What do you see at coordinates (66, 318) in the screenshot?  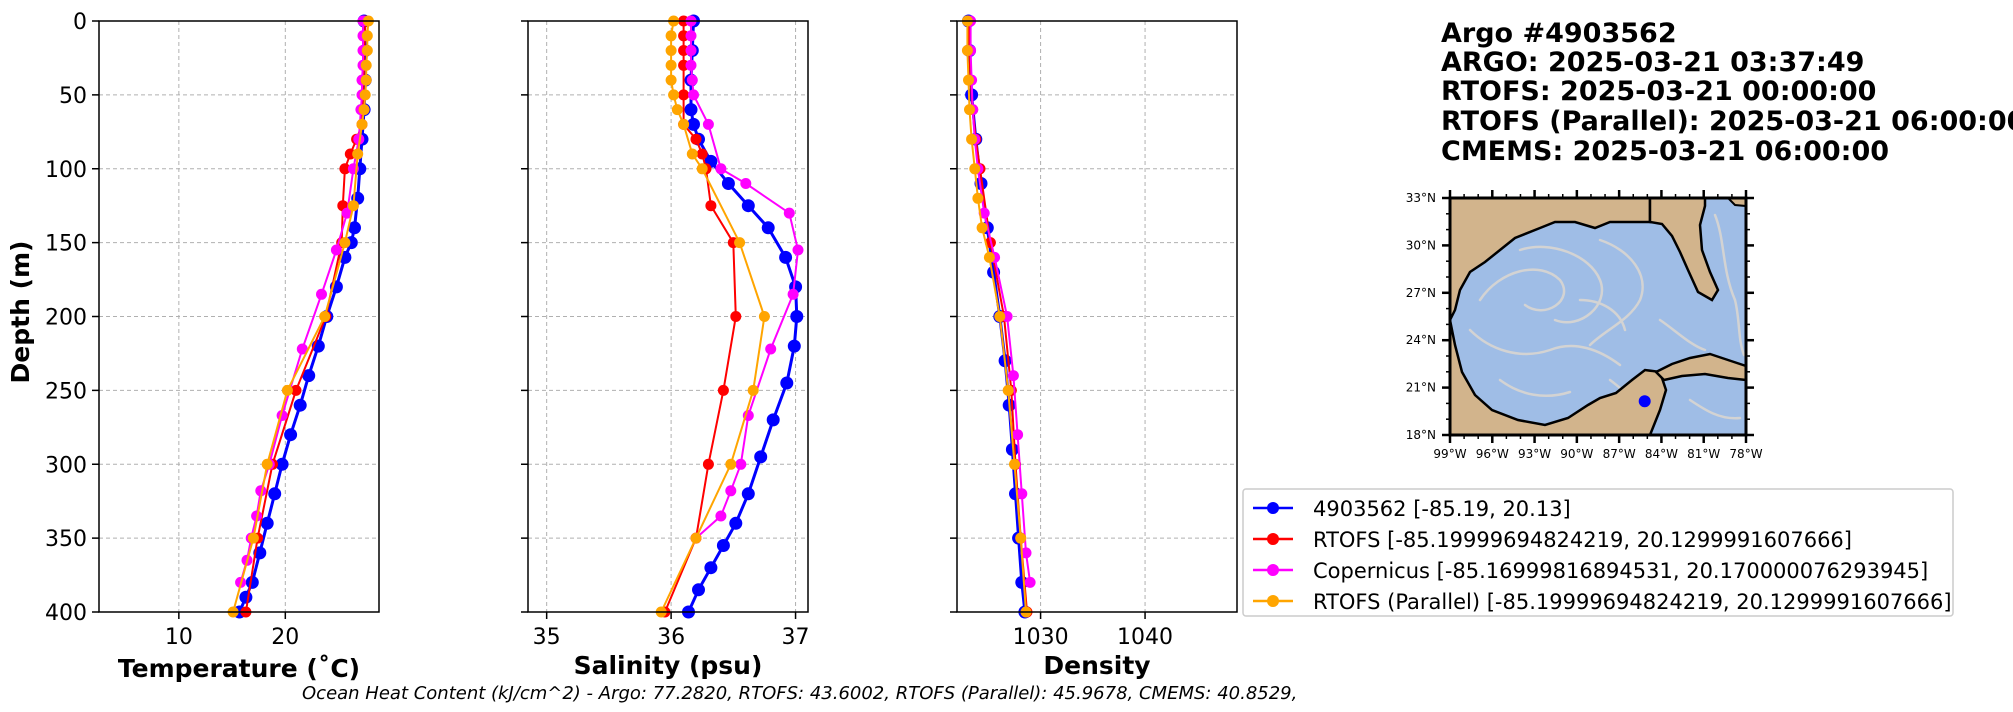 I see `y-tick-label: 200` at bounding box center [66, 318].